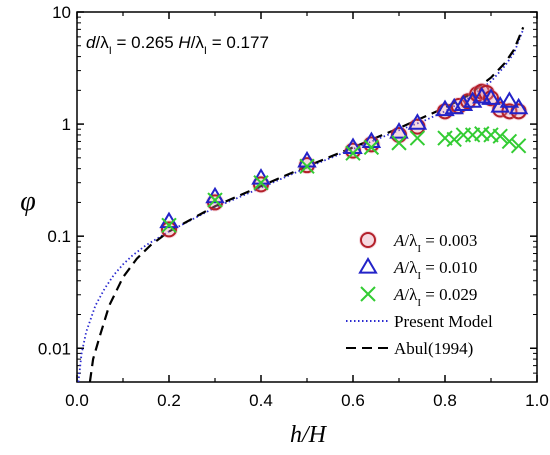 This screenshot has height=455, width=550. I want to click on x-tick-label: 1.0, so click(537, 400).